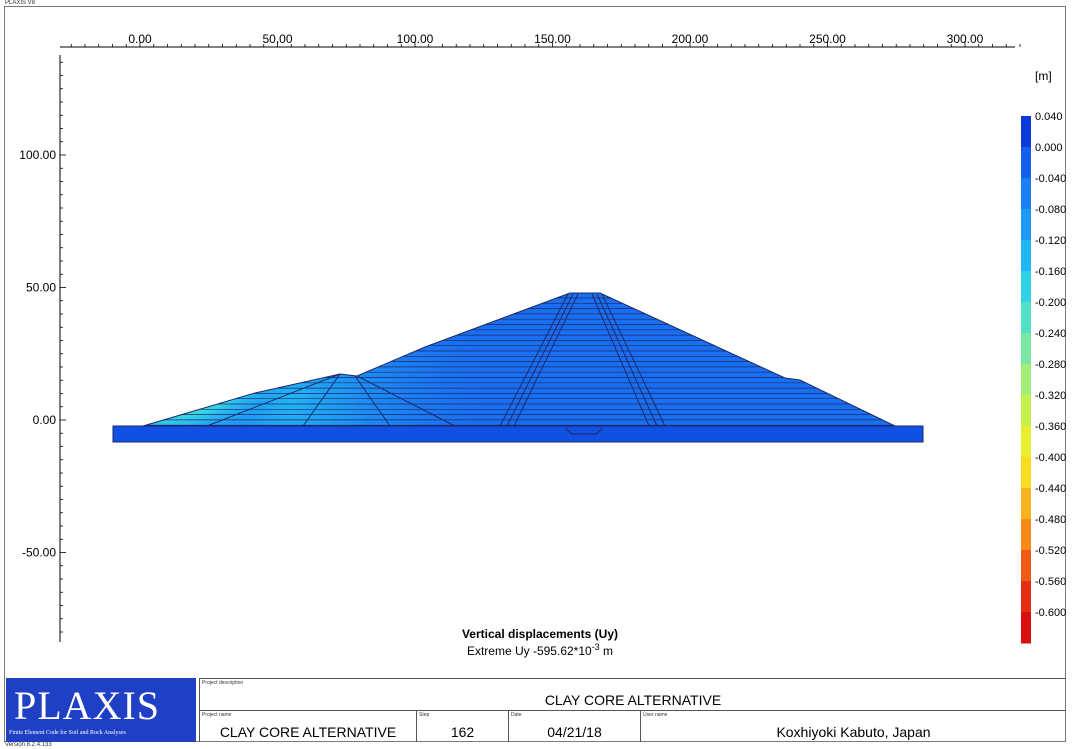  What do you see at coordinates (1050, 396) in the screenshot?
I see `legend-label: -0.320` at bounding box center [1050, 396].